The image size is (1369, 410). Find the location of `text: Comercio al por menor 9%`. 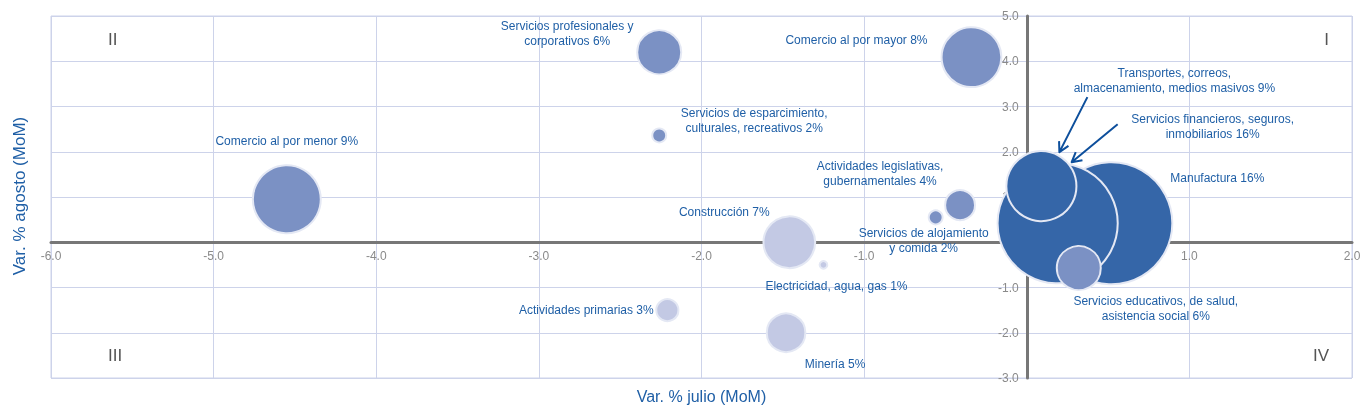

text: Comercio al por menor 9% is located at coordinates (287, 141).